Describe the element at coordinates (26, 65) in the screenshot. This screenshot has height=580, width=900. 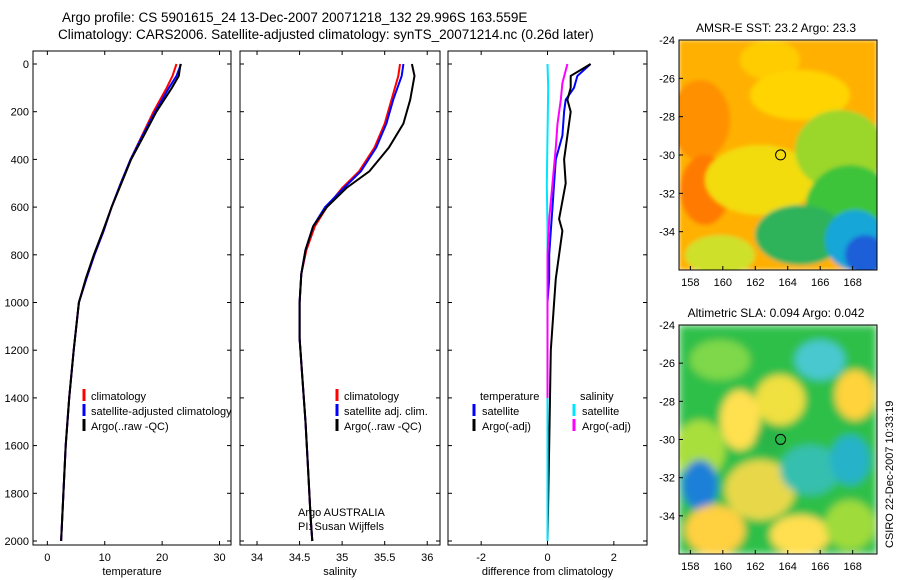
I see `y-tick-label: 0` at that location.